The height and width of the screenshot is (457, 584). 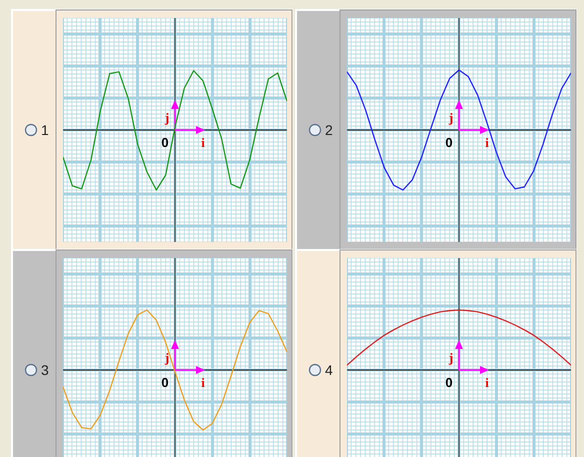 I want to click on text: 0, so click(x=449, y=382).